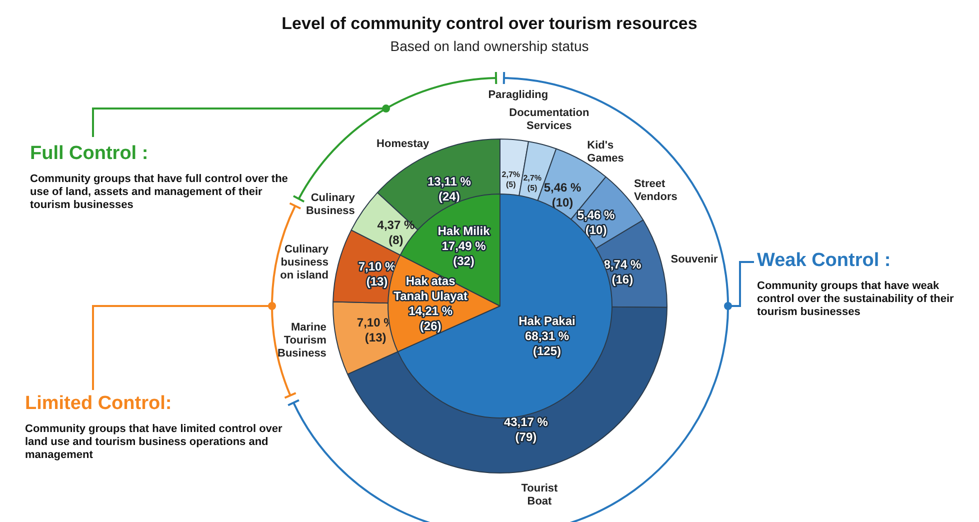 This screenshot has width=979, height=522. Describe the element at coordinates (305, 262) in the screenshot. I see `slice-label: Culinary business on island` at that location.